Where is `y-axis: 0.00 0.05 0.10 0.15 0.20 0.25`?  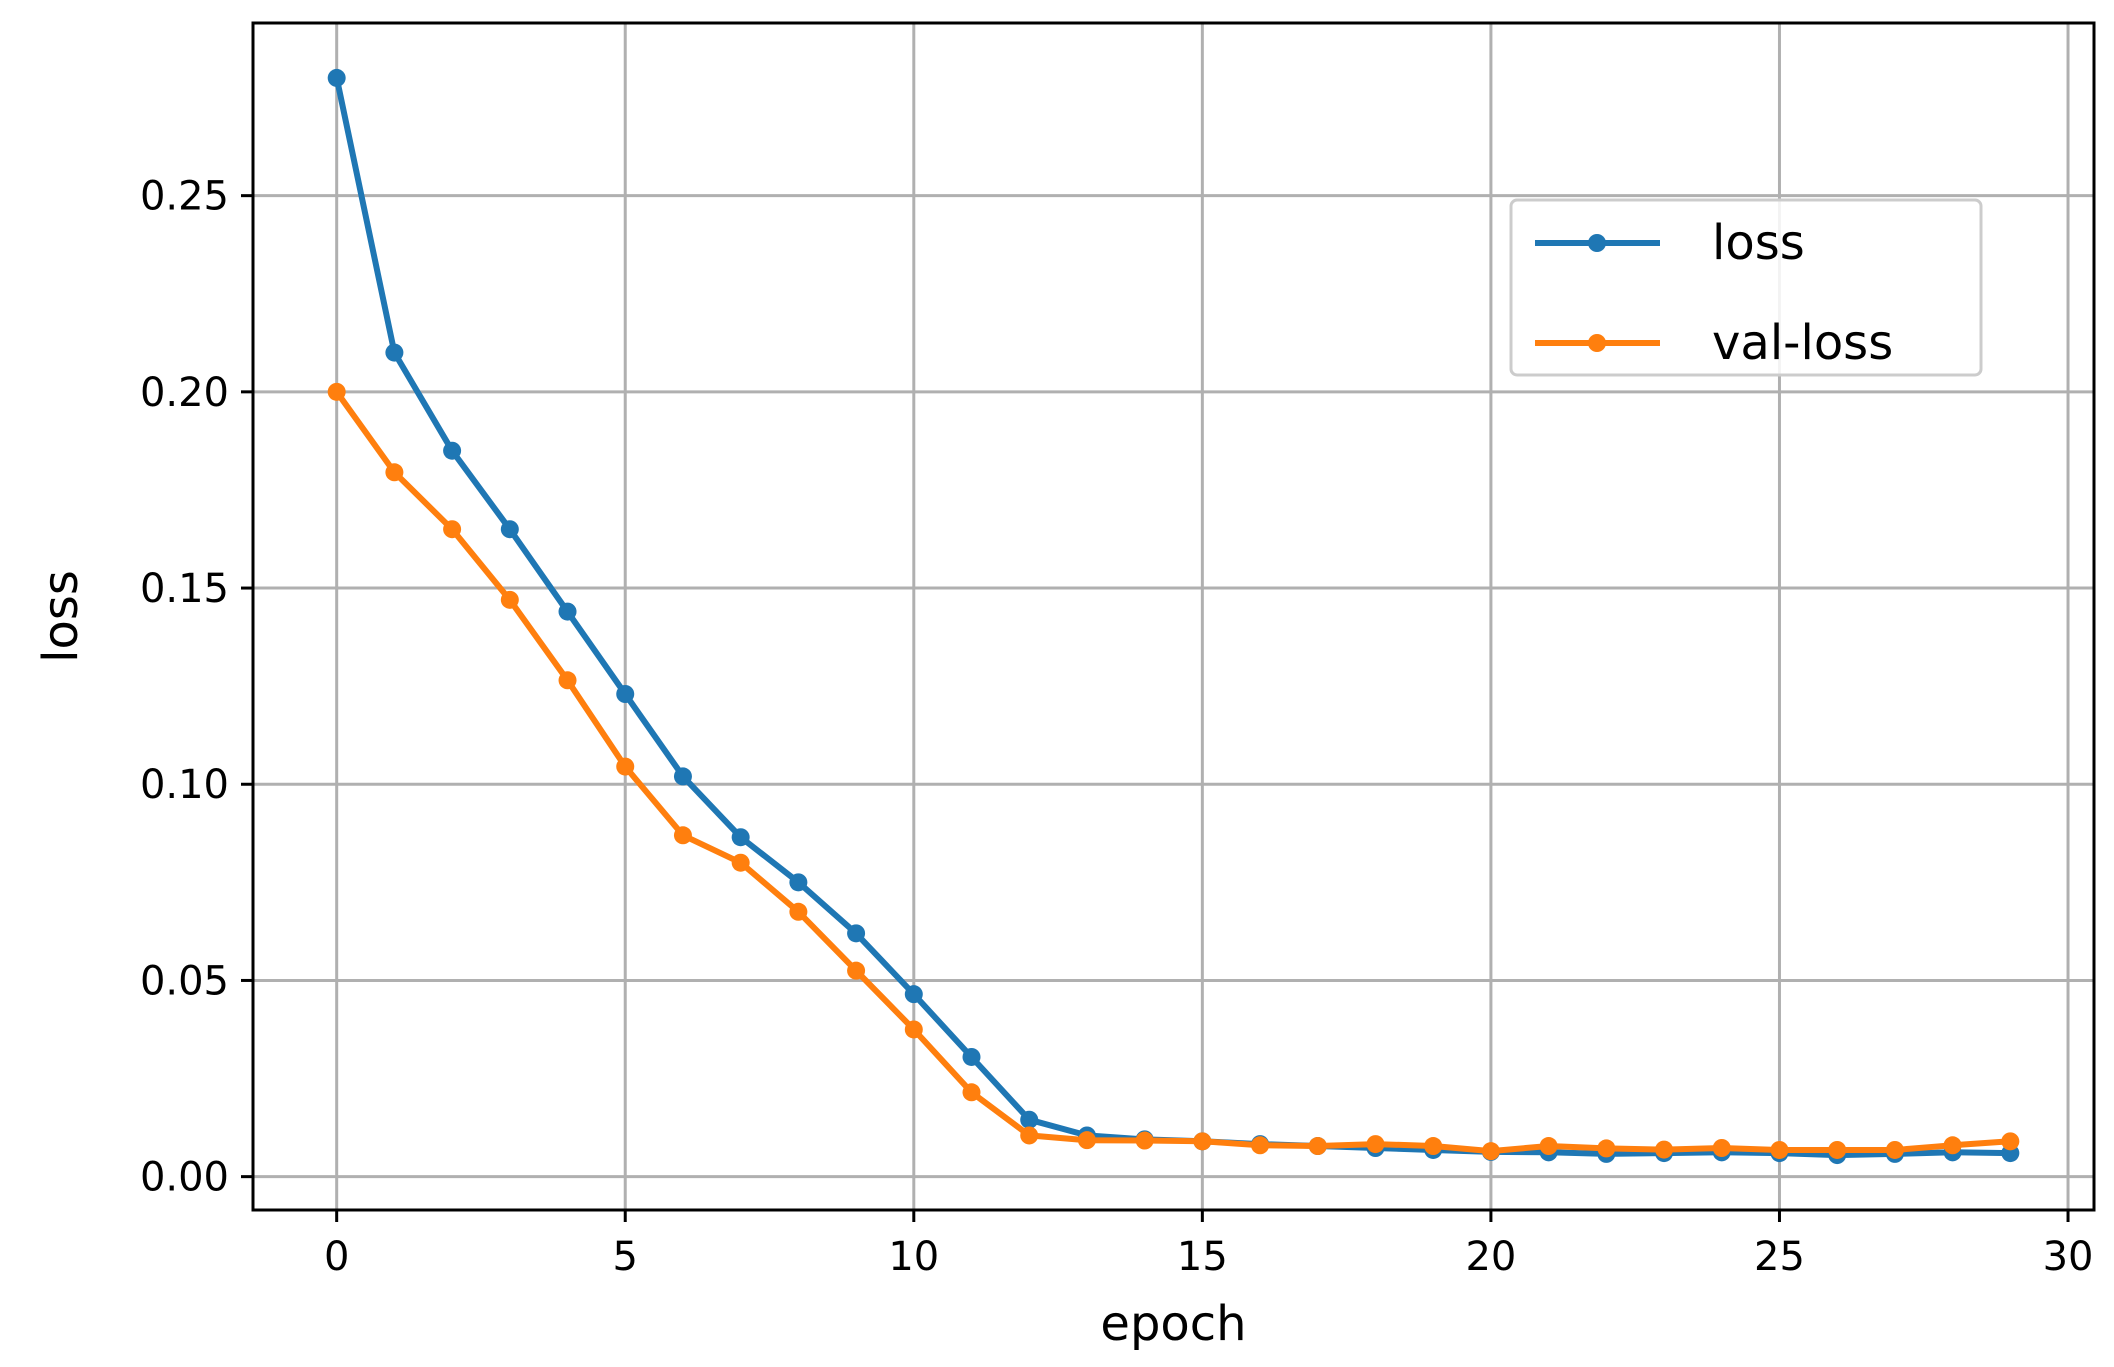 y-axis: 0.00 0.05 0.10 0.15 0.20 0.25 is located at coordinates (196, 687).